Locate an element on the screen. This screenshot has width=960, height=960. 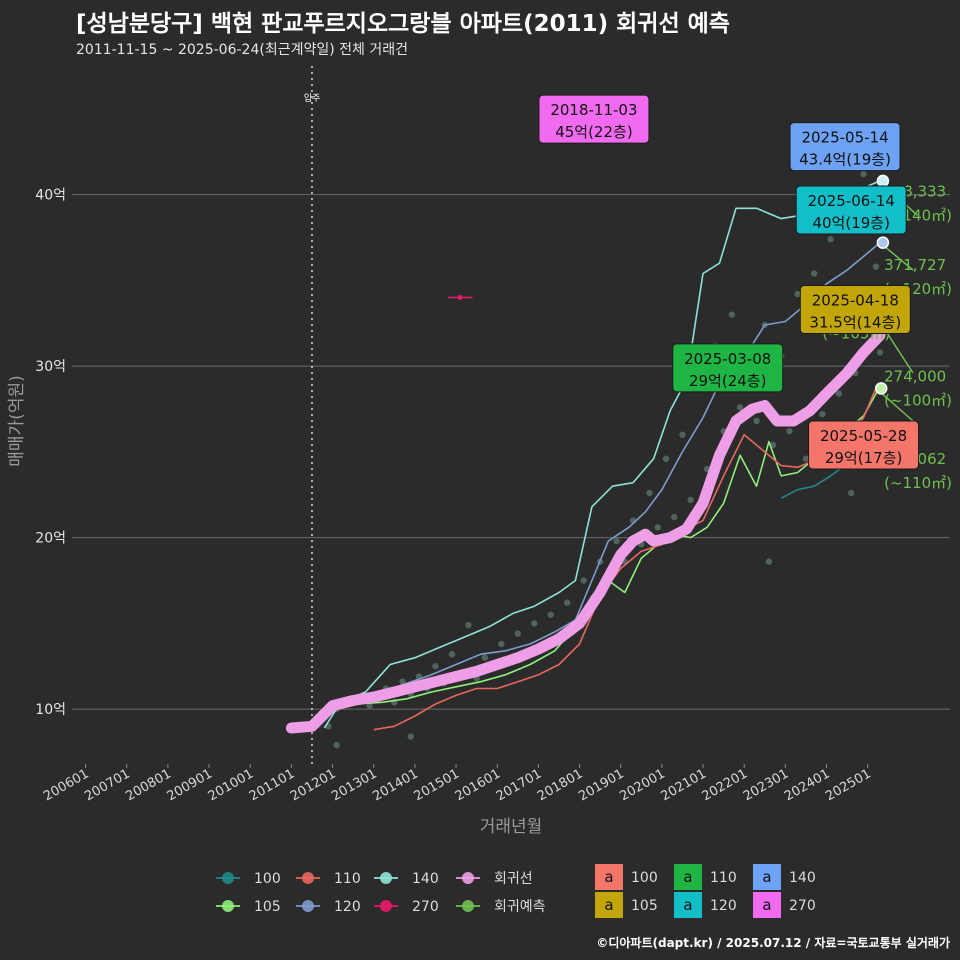
x-tick-label: 202101 is located at coordinates (684, 785).